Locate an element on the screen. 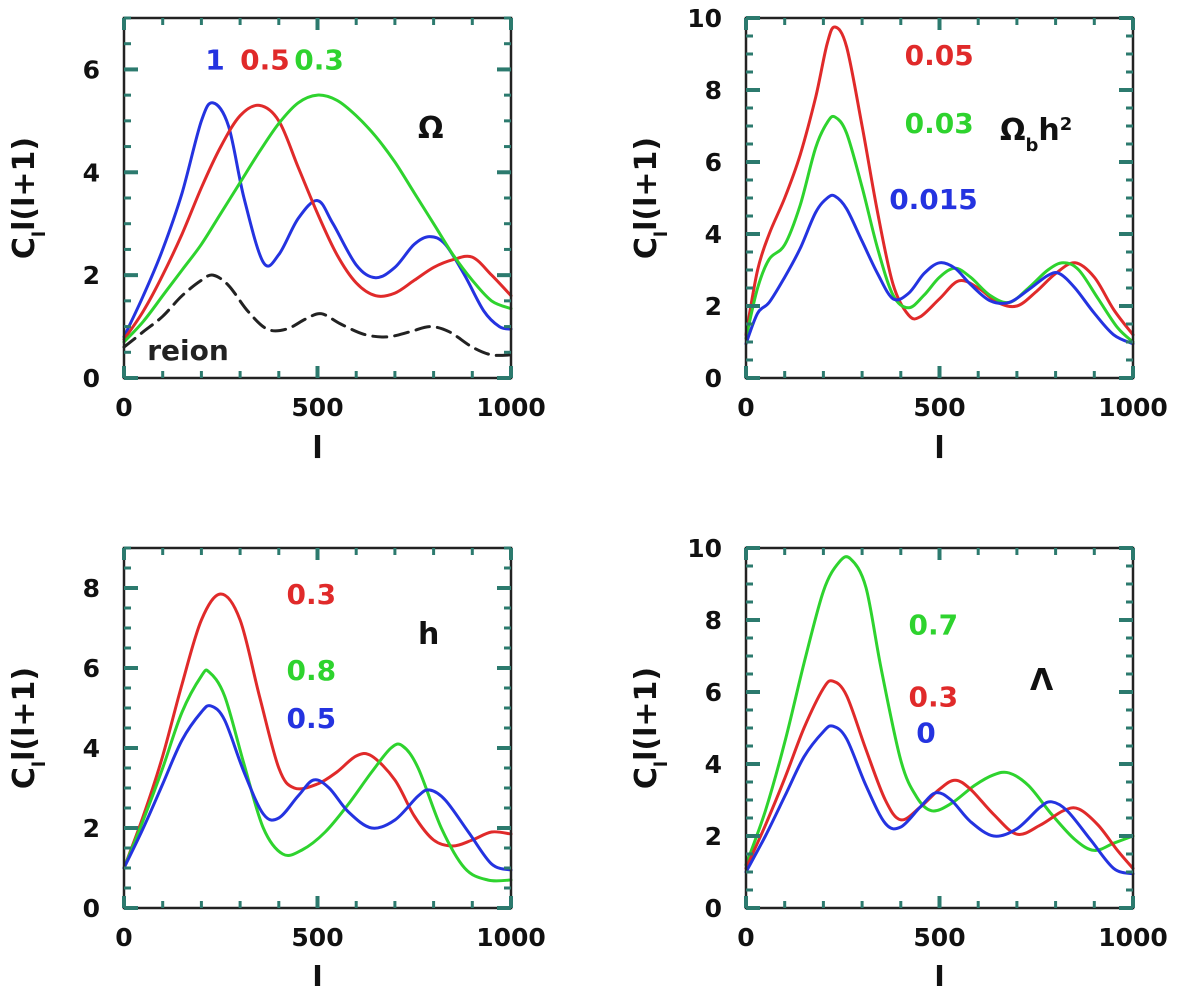 The width and height of the screenshot is (1185, 986). series-label-1: 0.3 is located at coordinates (312, 594).